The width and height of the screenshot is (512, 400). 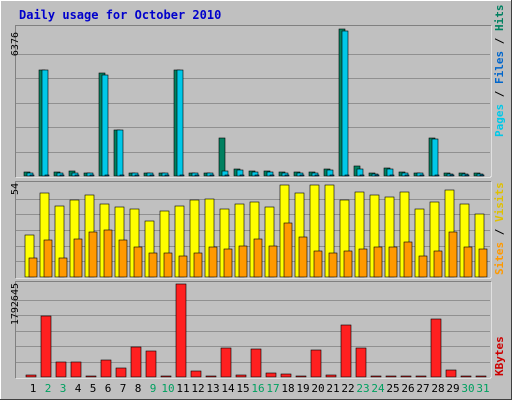 What do you see at coordinates (138, 388) in the screenshot?
I see `x-tick-label: 8` at bounding box center [138, 388].